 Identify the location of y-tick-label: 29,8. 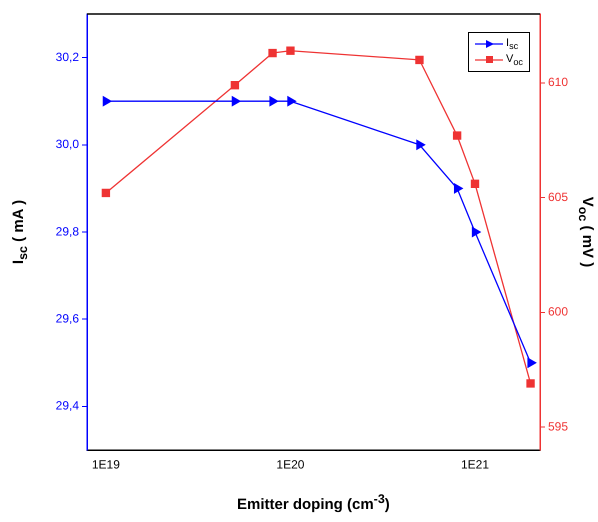
(68, 231).